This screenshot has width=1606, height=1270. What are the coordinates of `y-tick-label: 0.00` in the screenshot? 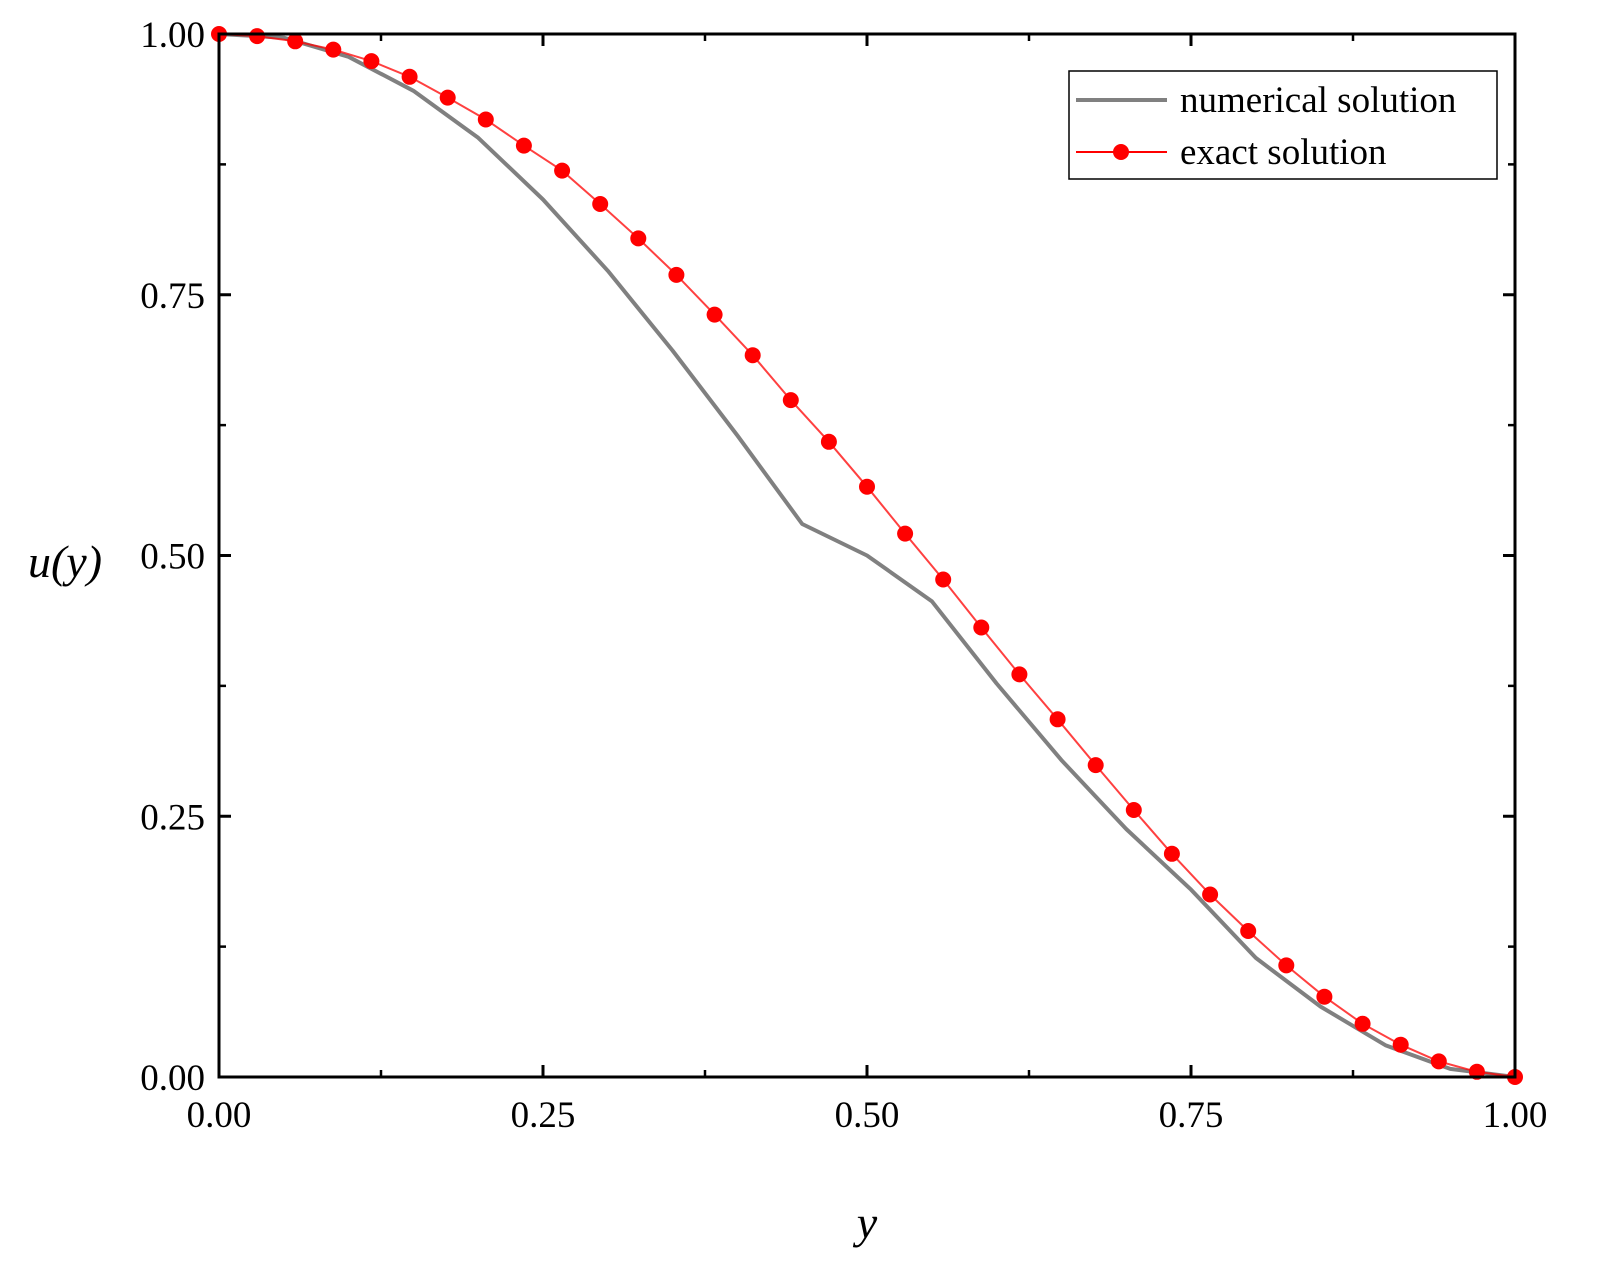 It's located at (172, 1078).